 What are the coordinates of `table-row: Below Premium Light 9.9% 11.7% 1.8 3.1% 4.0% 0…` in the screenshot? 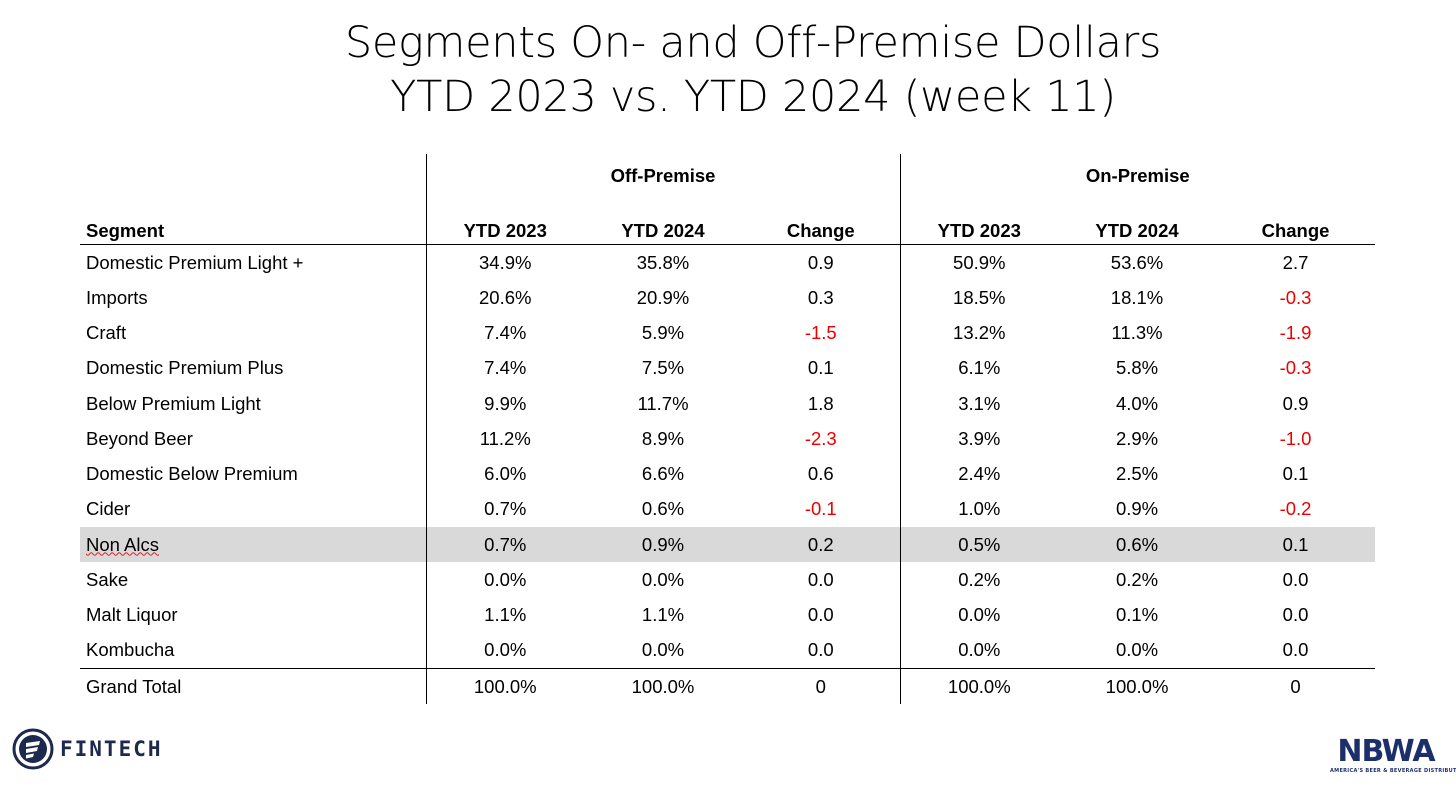 It's located at (727, 404).